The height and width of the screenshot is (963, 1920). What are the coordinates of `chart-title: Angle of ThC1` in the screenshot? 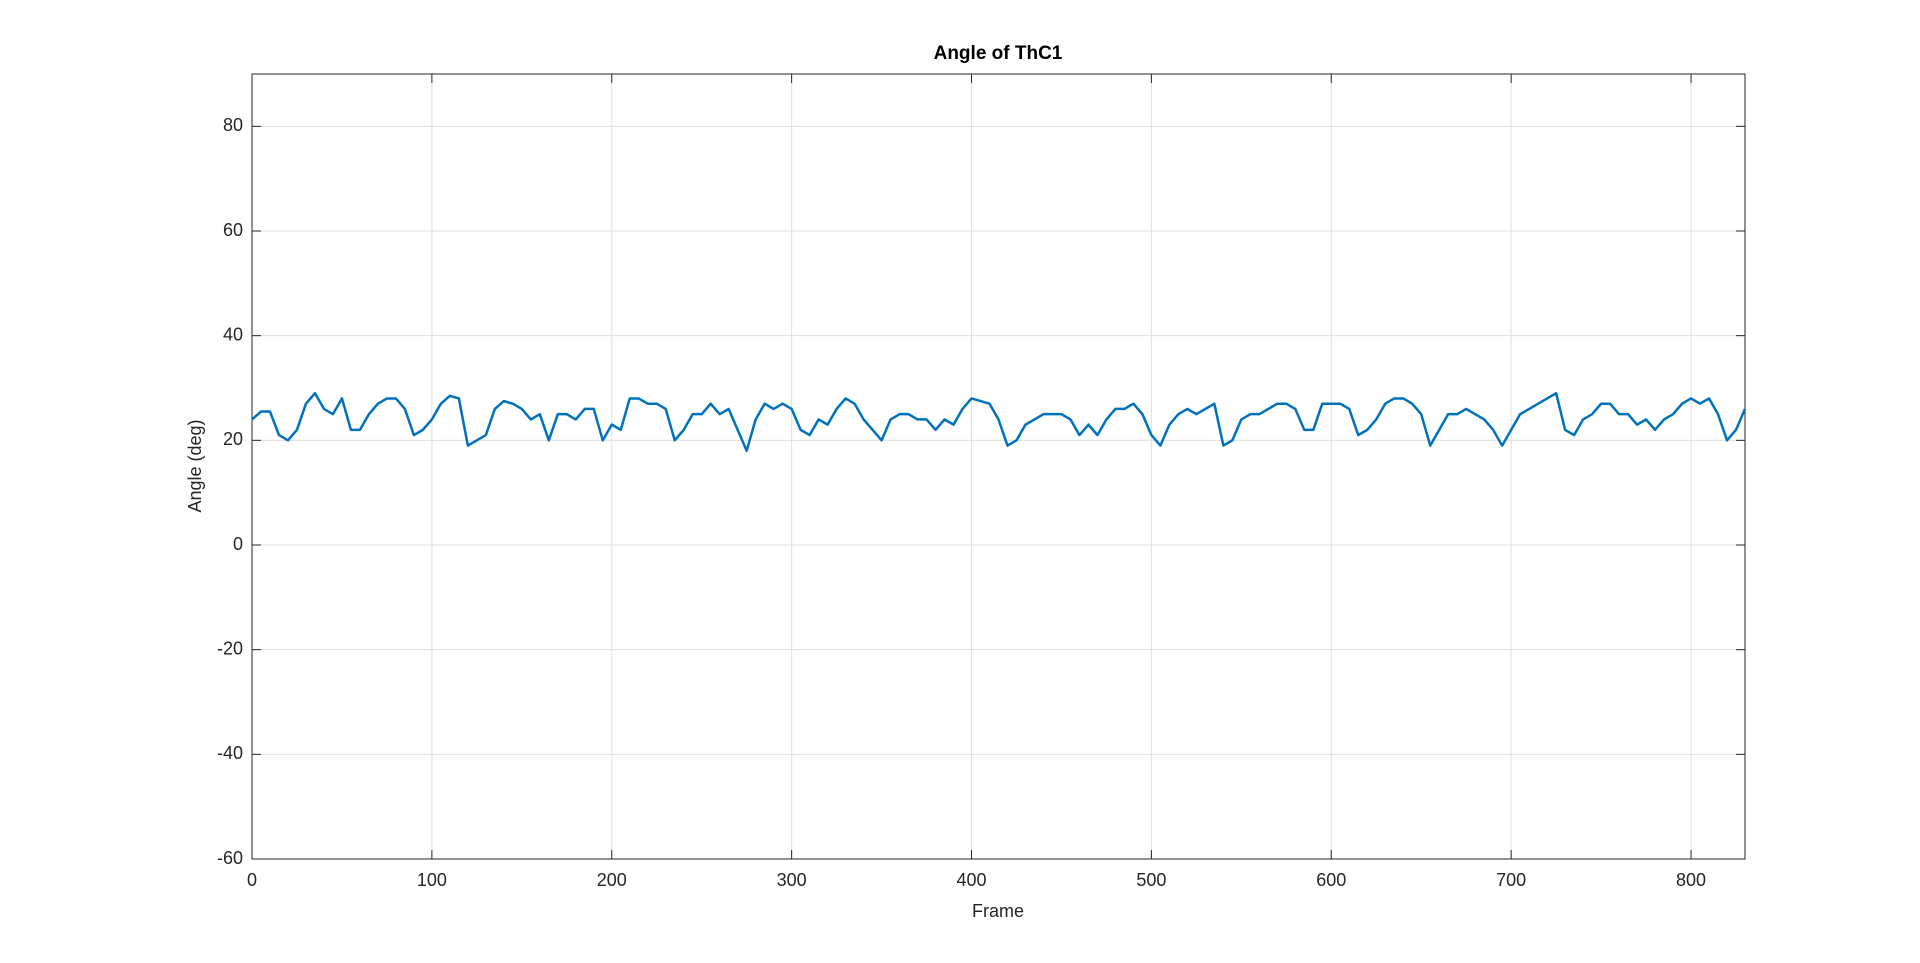 It's located at (998, 53).